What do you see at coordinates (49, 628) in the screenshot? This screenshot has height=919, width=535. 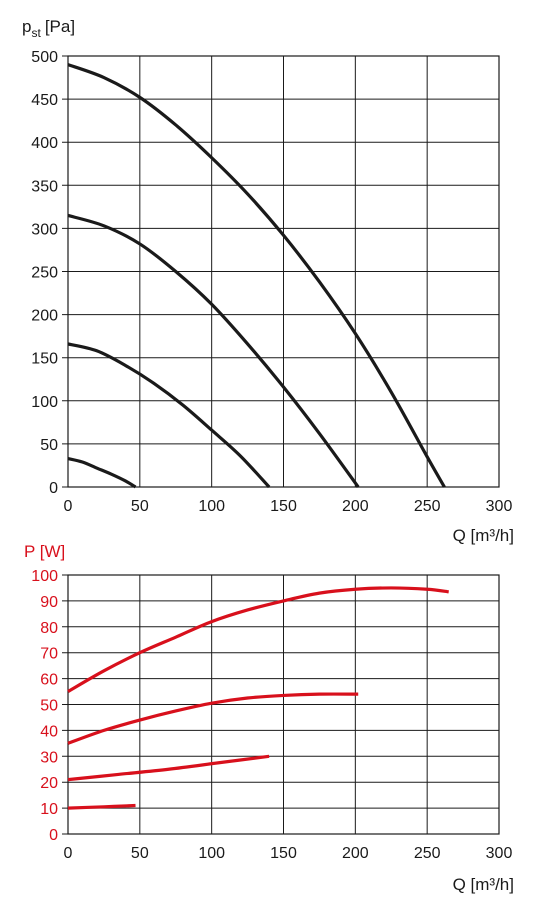 I see `y-tick-label: 80` at bounding box center [49, 628].